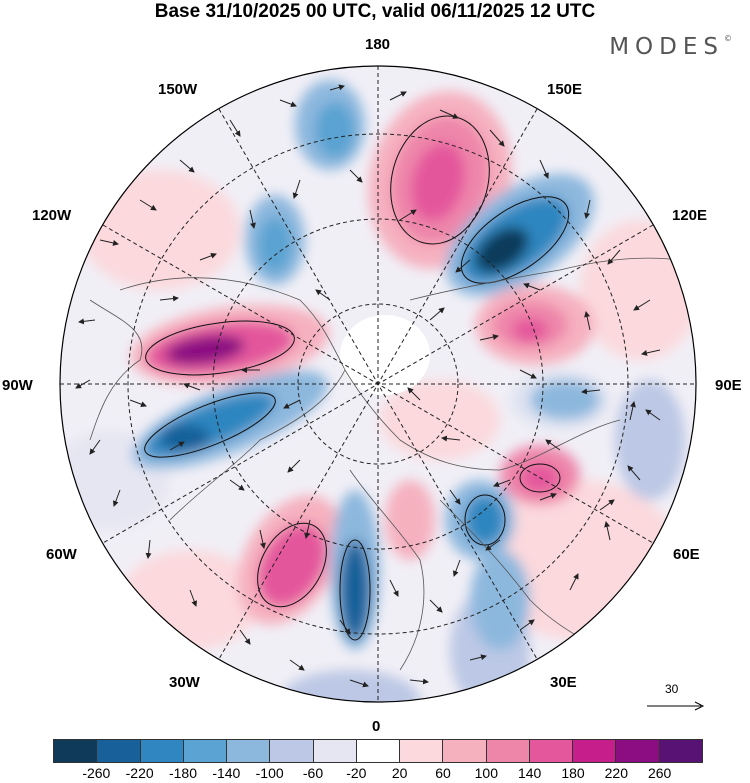  Describe the element at coordinates (226, 773) in the screenshot. I see `colorbar-label: -140` at that location.